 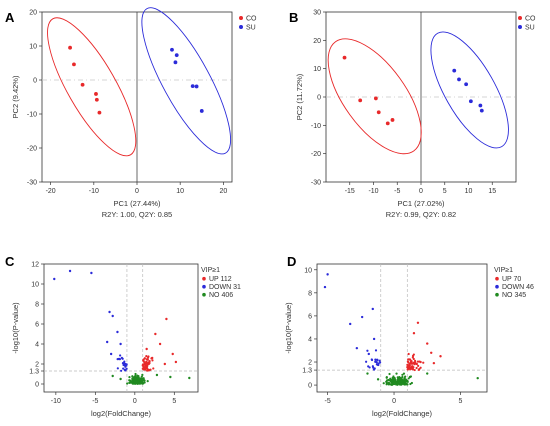 I want to click on x-axis-label: log2(FoldChange), so click(x=402, y=413).